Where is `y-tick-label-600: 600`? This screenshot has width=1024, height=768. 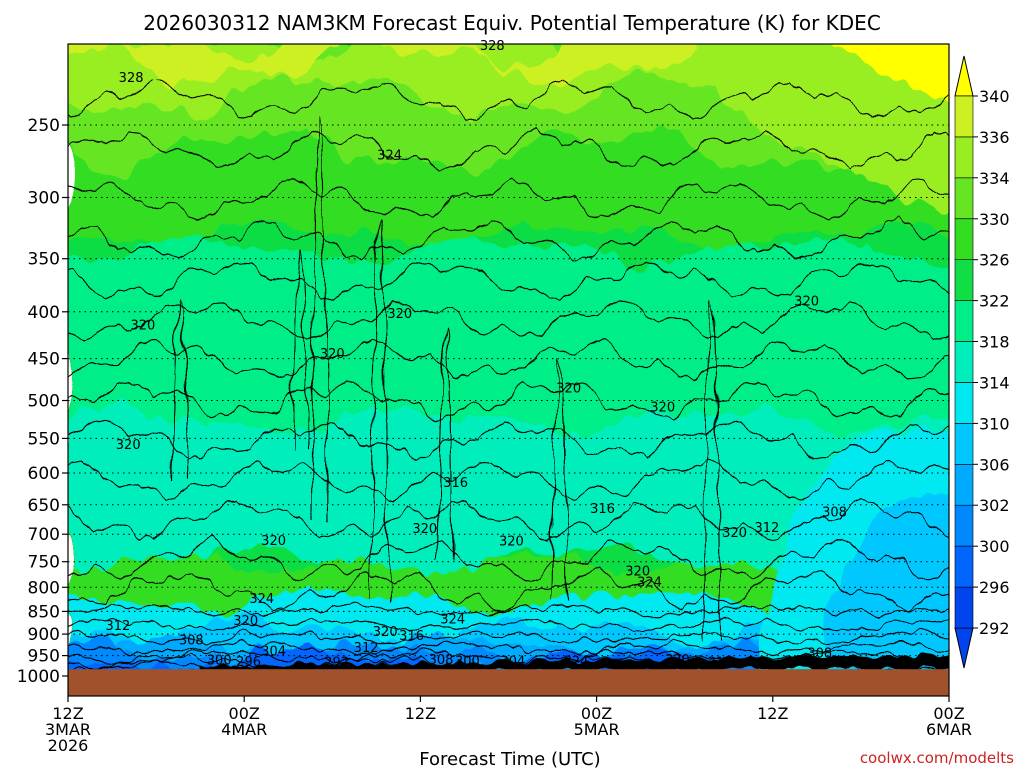
y-tick-label-600: 600 is located at coordinates (44, 474).